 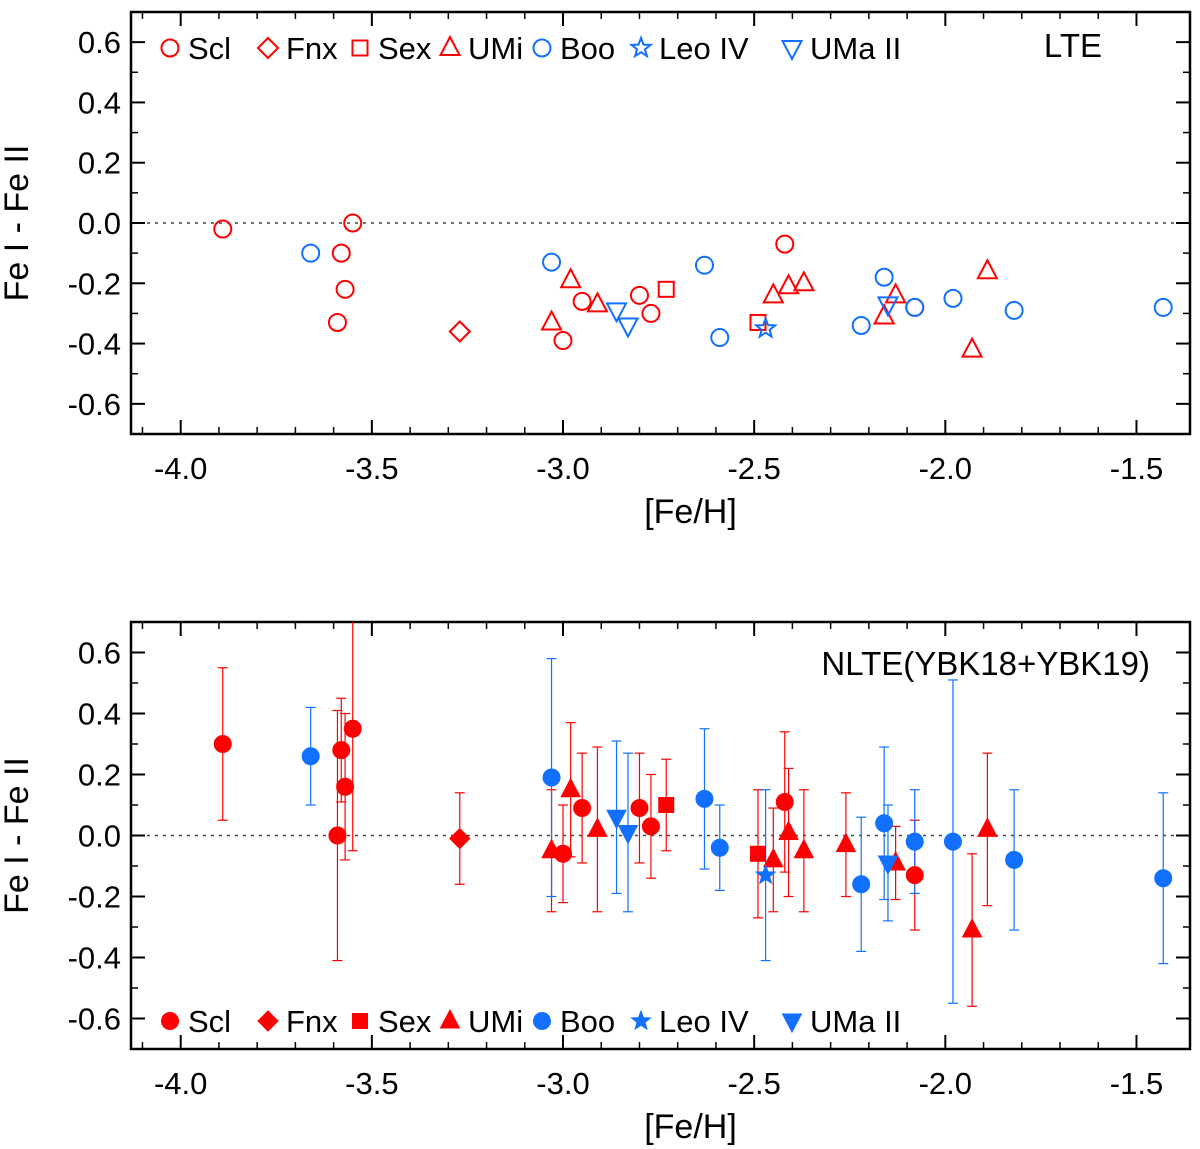 What do you see at coordinates (855, 48) in the screenshot?
I see `legend-label: UMa II` at bounding box center [855, 48].